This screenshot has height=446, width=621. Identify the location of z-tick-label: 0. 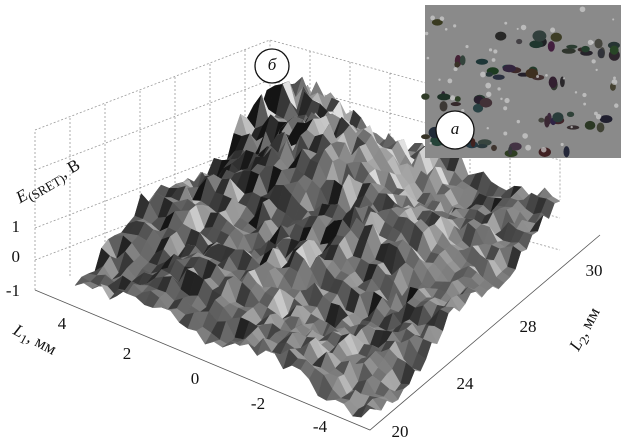
(16, 256).